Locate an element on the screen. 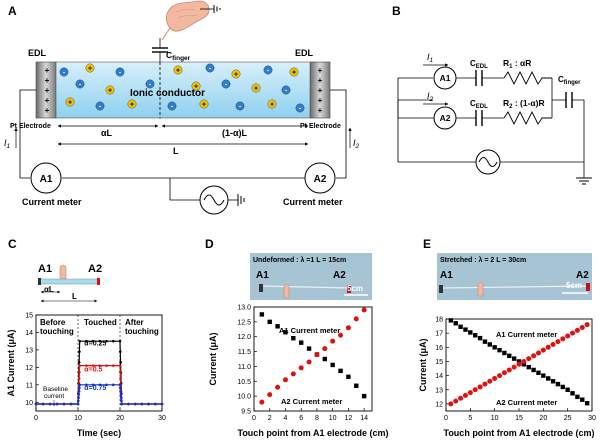 This screenshot has height=441, width=600. x-tick-label: 10 is located at coordinates (78, 418).